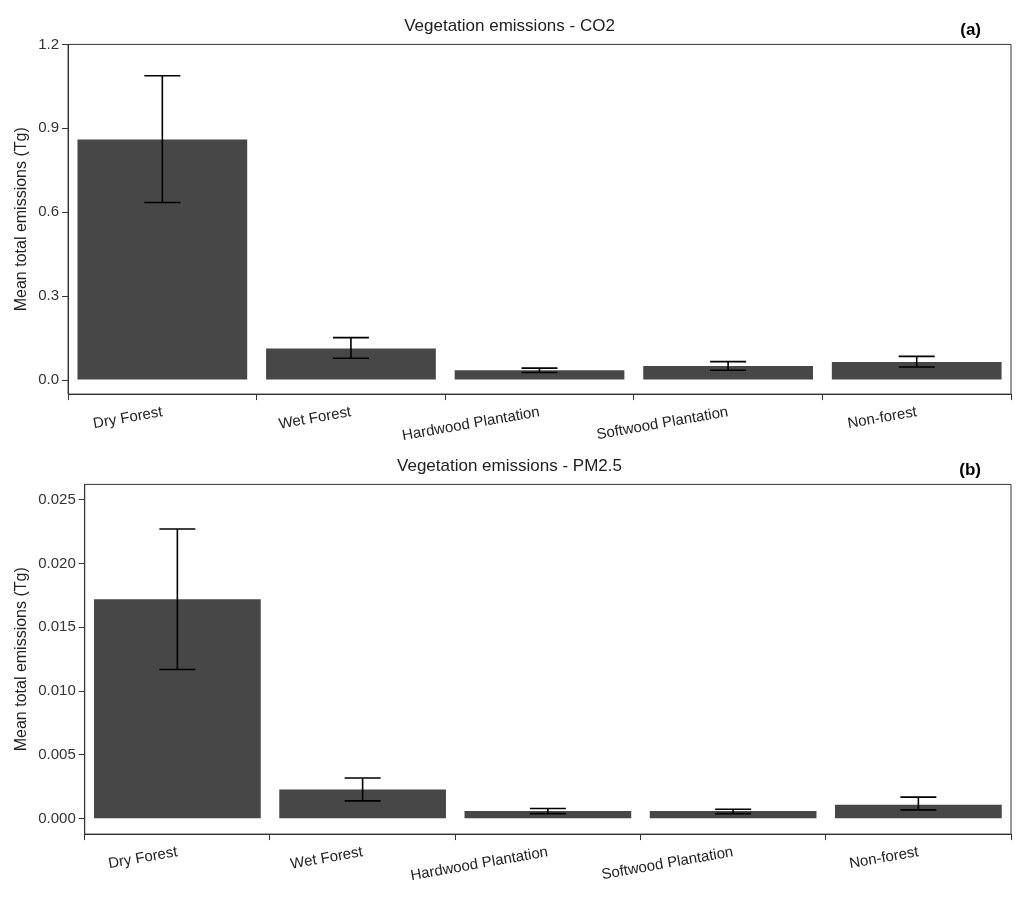 This screenshot has width=1023, height=903. What do you see at coordinates (57, 626) in the screenshot?
I see `y-tick-label: 0.015` at bounding box center [57, 626].